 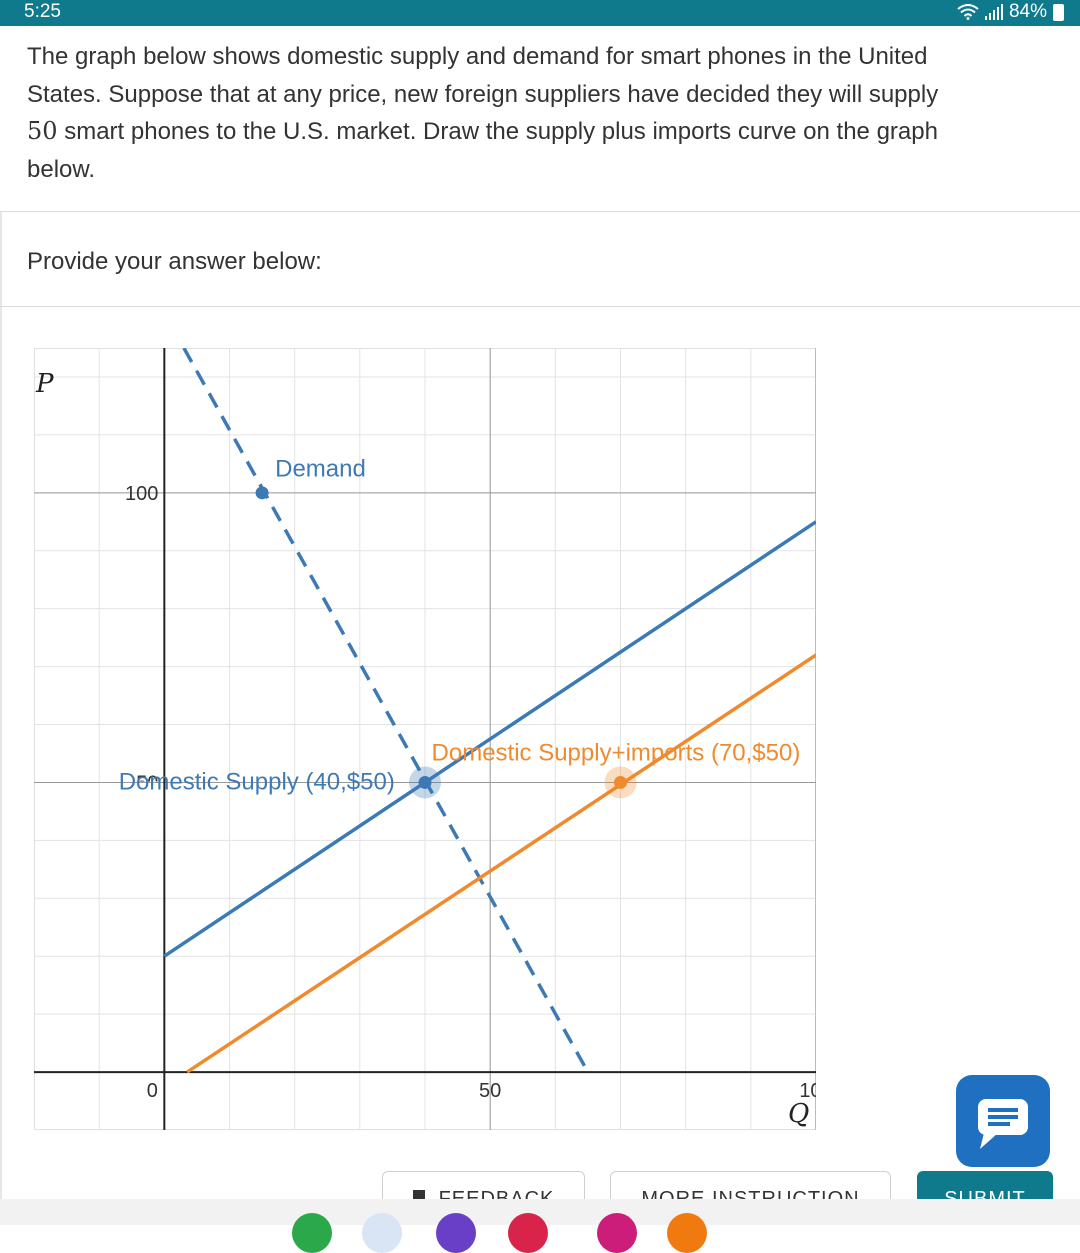 I want to click on divider-answer, so click(x=540, y=306).